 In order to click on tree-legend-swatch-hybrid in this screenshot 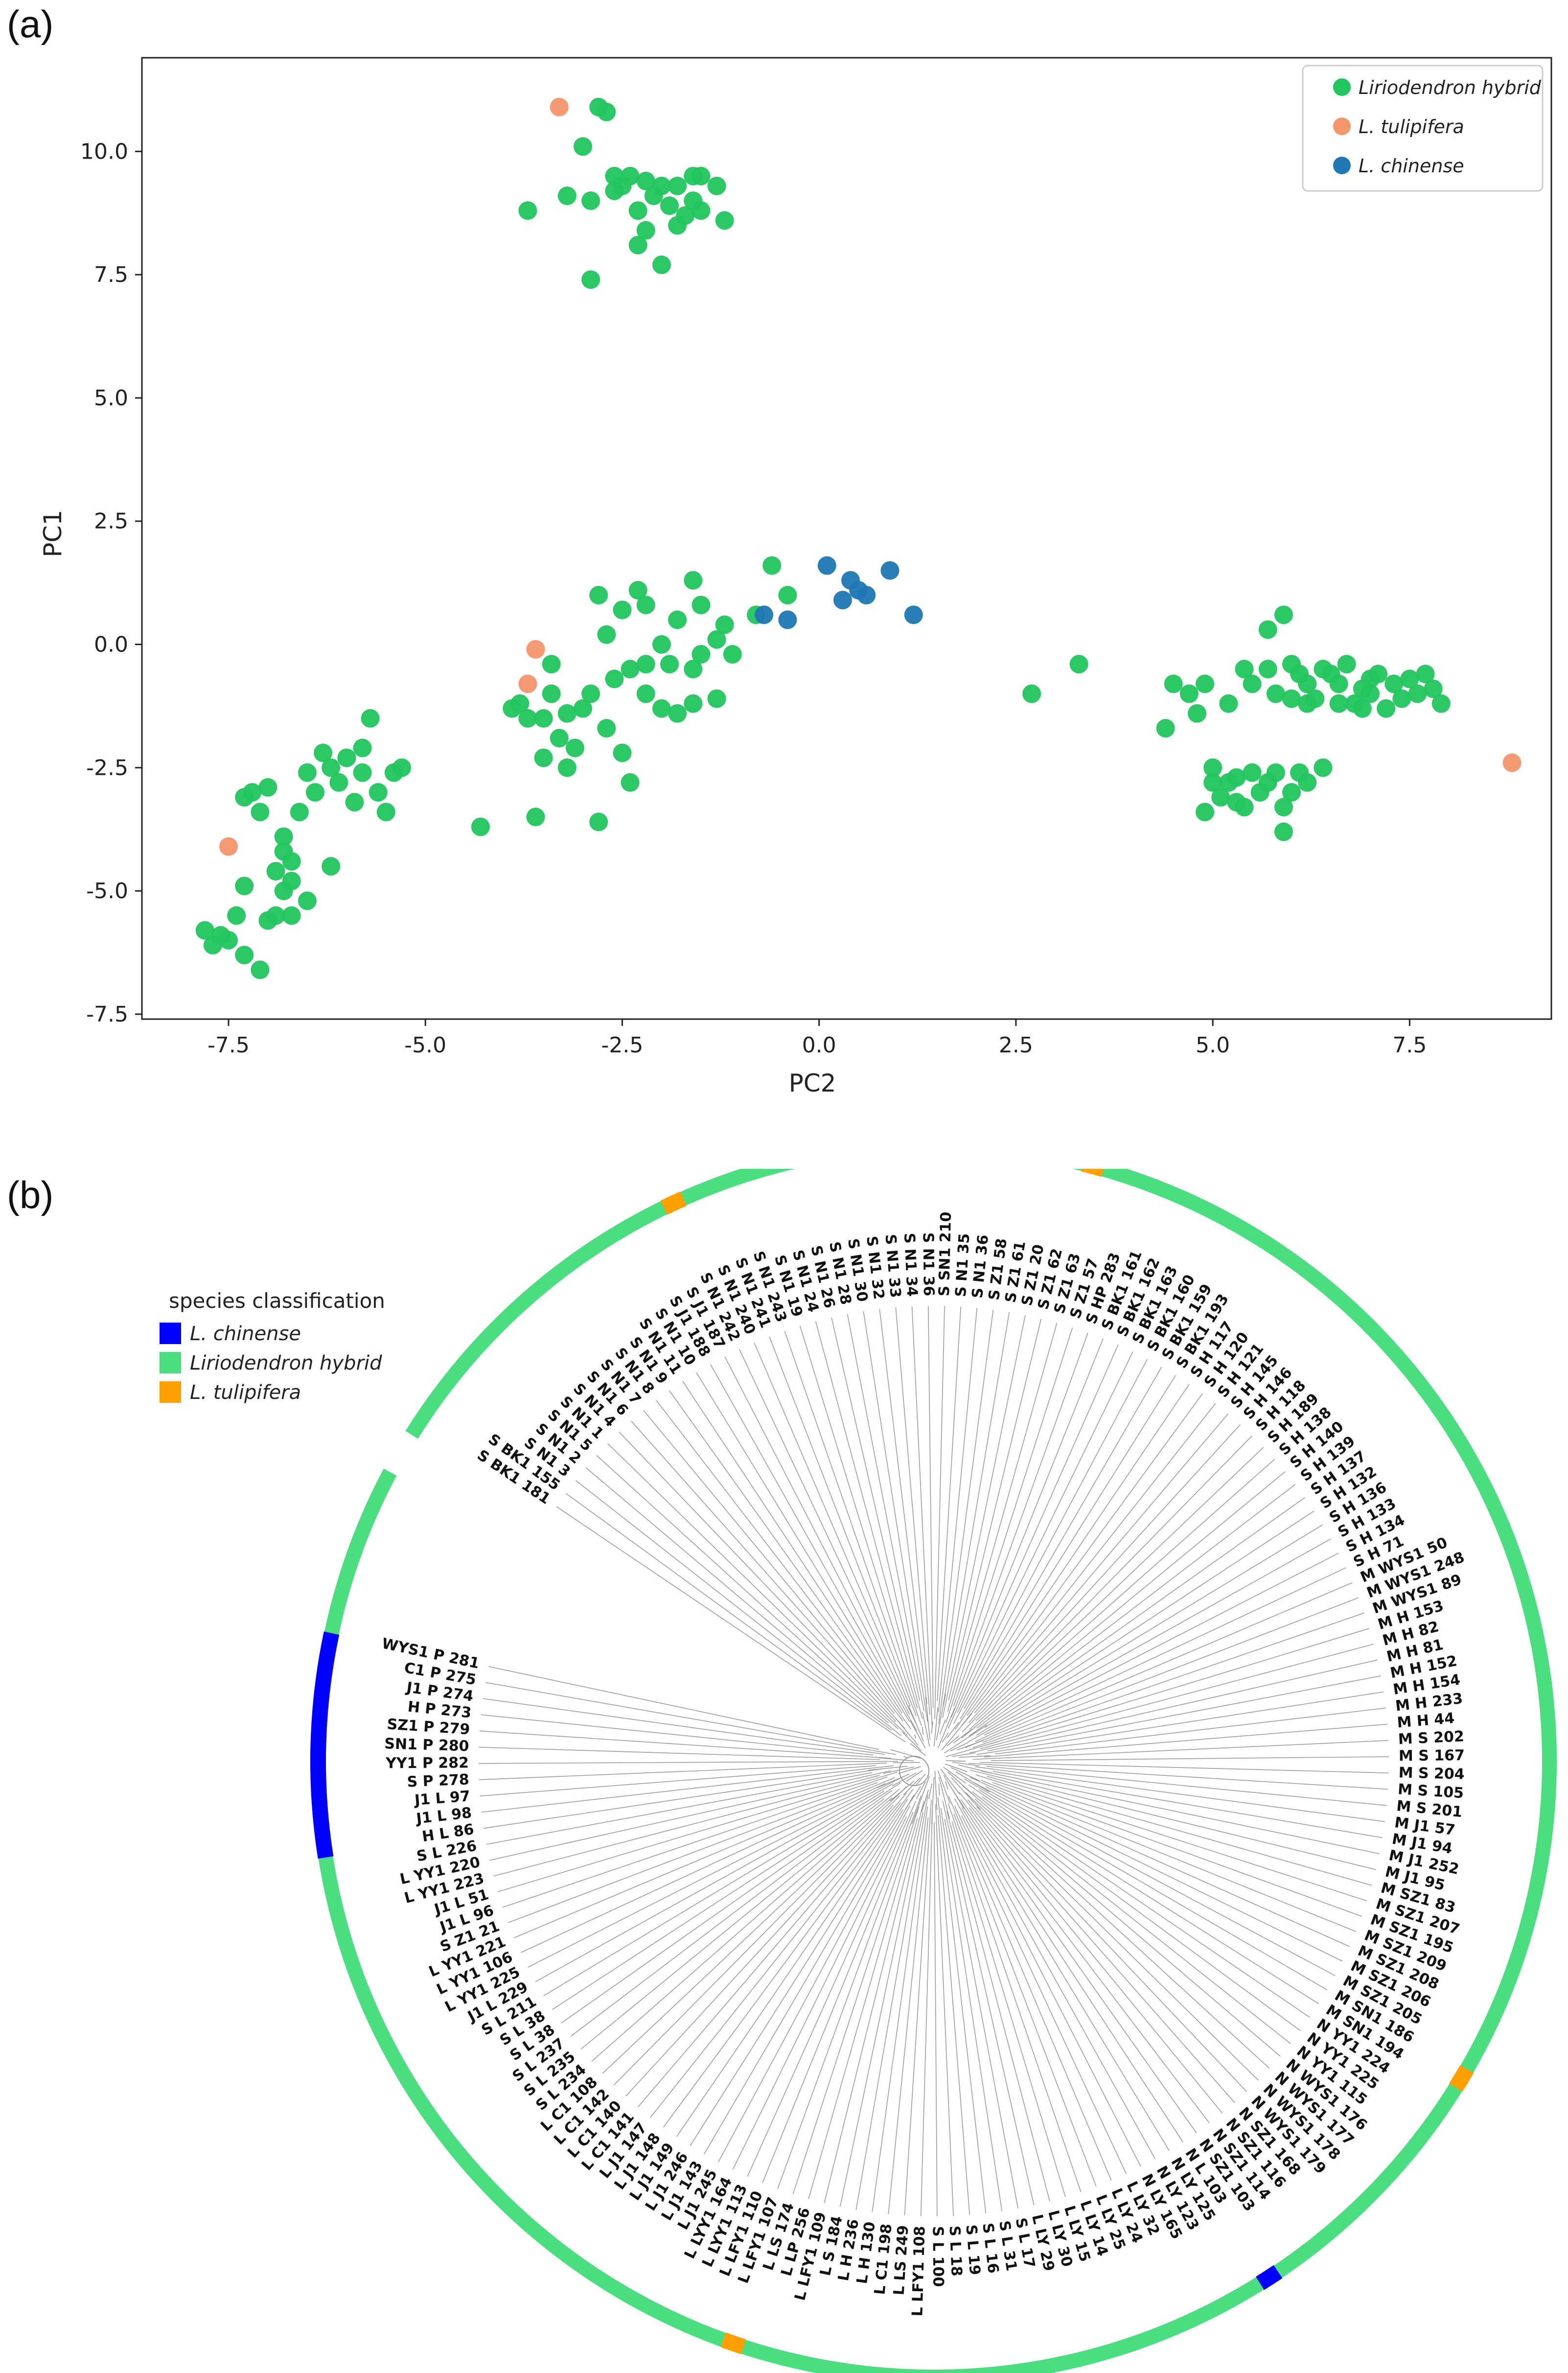, I will do `click(170, 1362)`.